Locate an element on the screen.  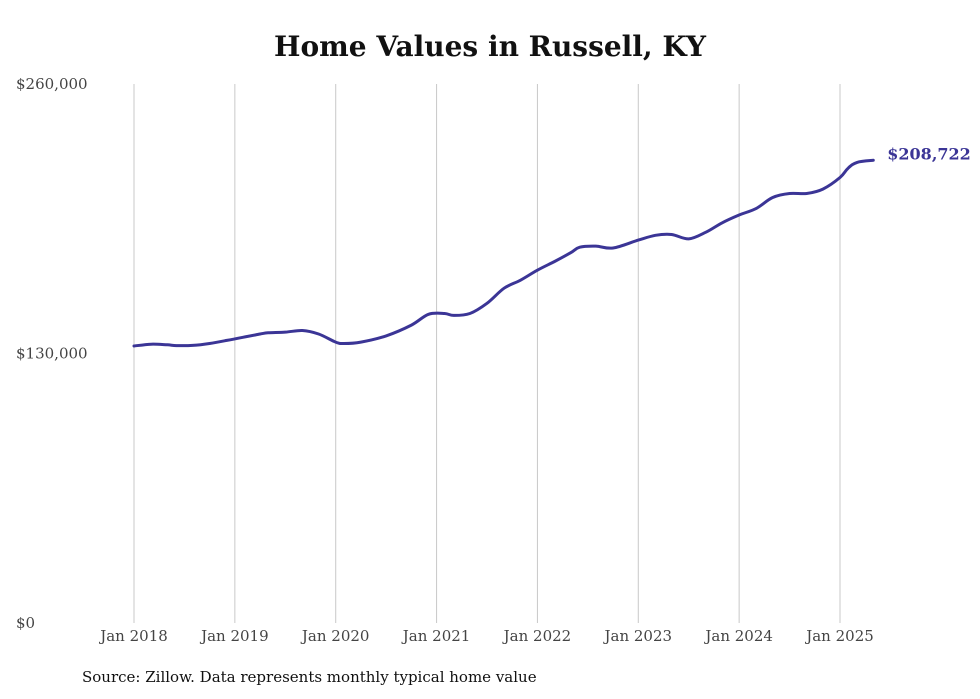
x-tick-label: Jan 2019 is located at coordinates (234, 636).